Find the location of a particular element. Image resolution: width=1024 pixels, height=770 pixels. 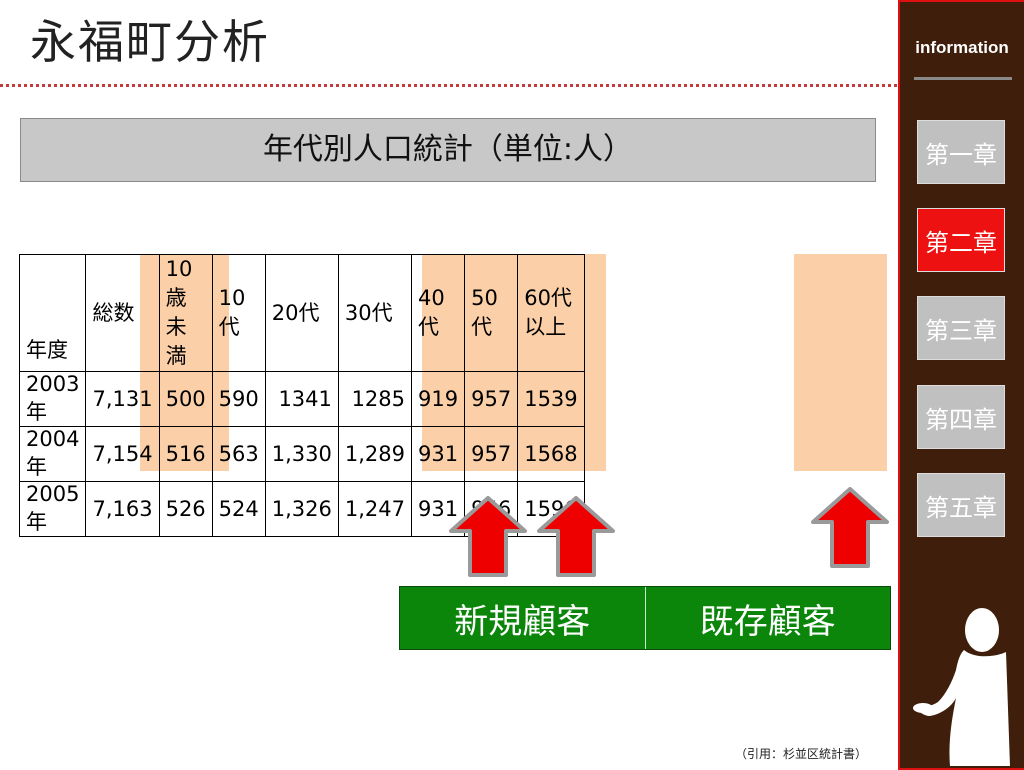

cell-total: 7,163 is located at coordinates (122, 509).